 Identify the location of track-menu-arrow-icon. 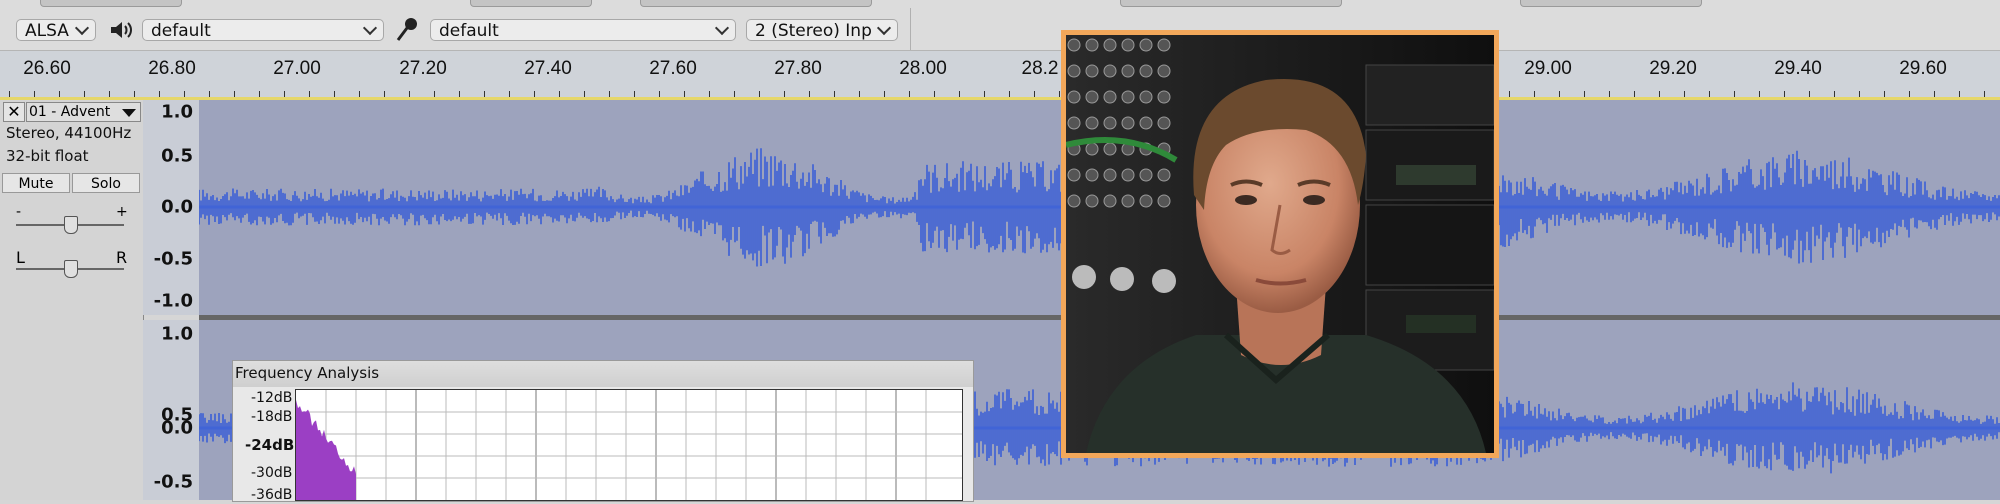
(129, 113).